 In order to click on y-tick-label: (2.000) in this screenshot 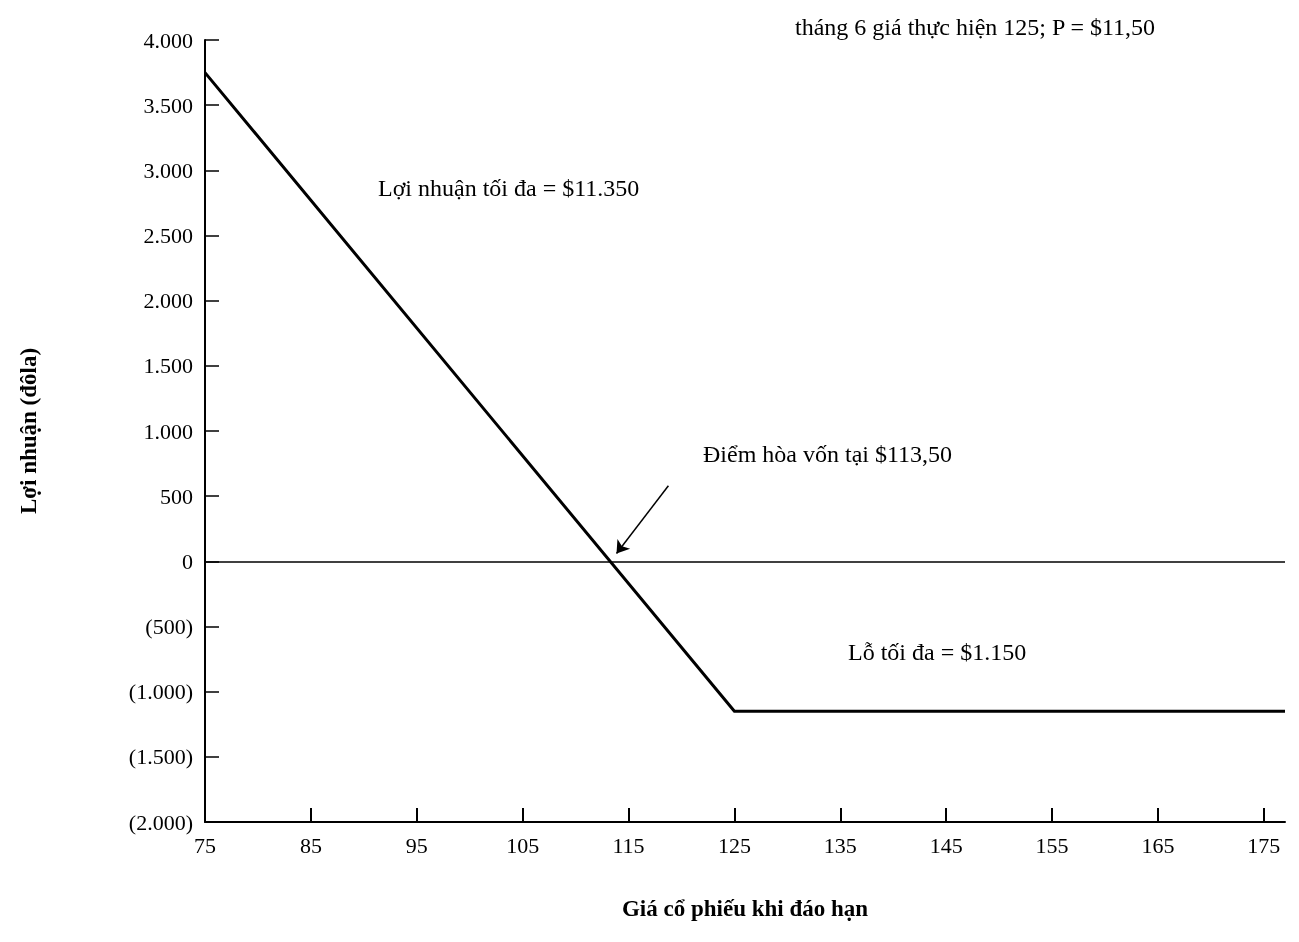, I will do `click(160, 822)`.